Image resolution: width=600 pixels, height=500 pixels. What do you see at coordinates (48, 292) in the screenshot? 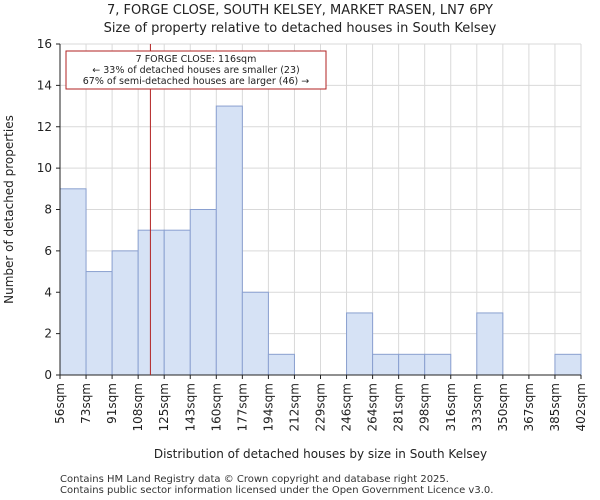
I see `y-tick-label: 4` at bounding box center [48, 292].